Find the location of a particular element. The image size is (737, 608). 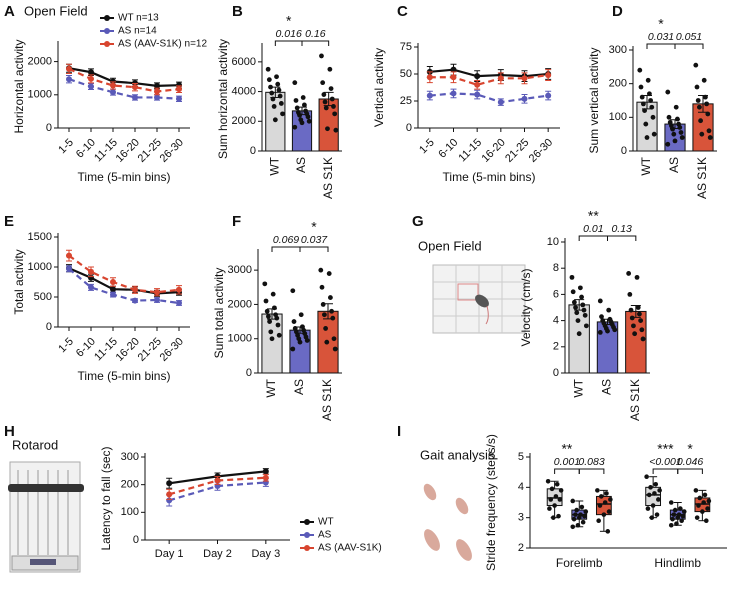

x-tick-label: Day 1 is located at coordinates (169, 554).